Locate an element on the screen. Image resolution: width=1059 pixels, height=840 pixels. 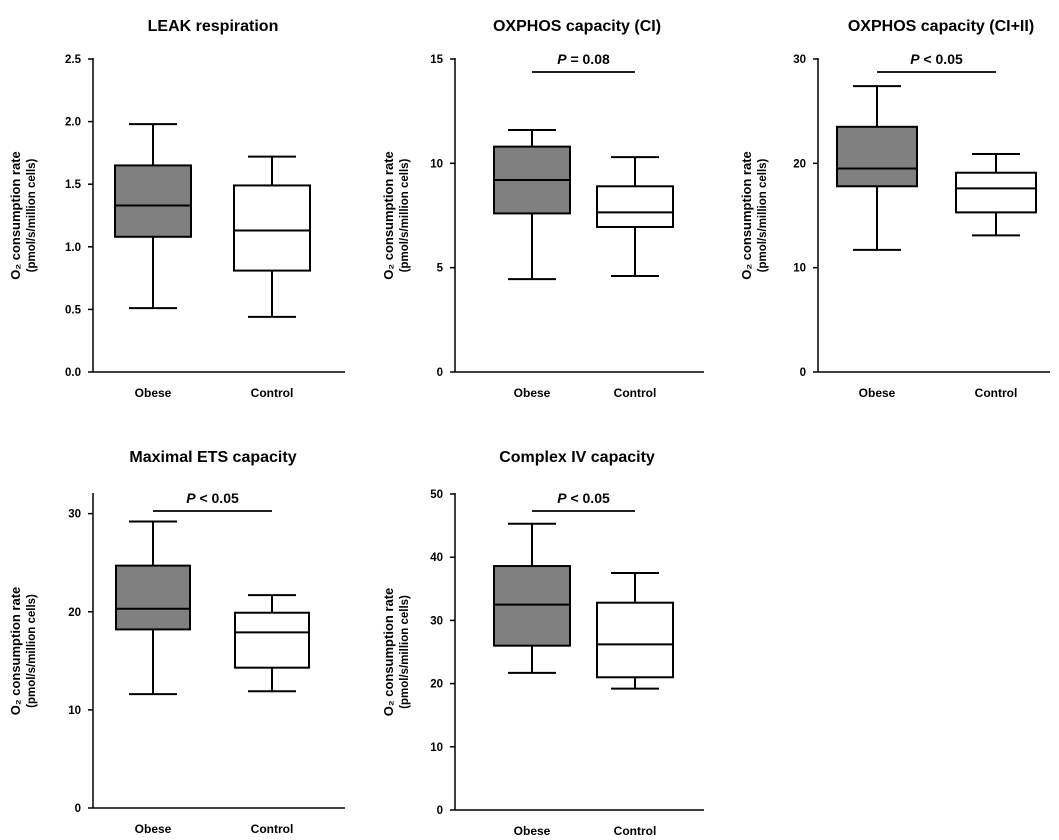
panel-title: LEAK respiration is located at coordinates (213, 26).